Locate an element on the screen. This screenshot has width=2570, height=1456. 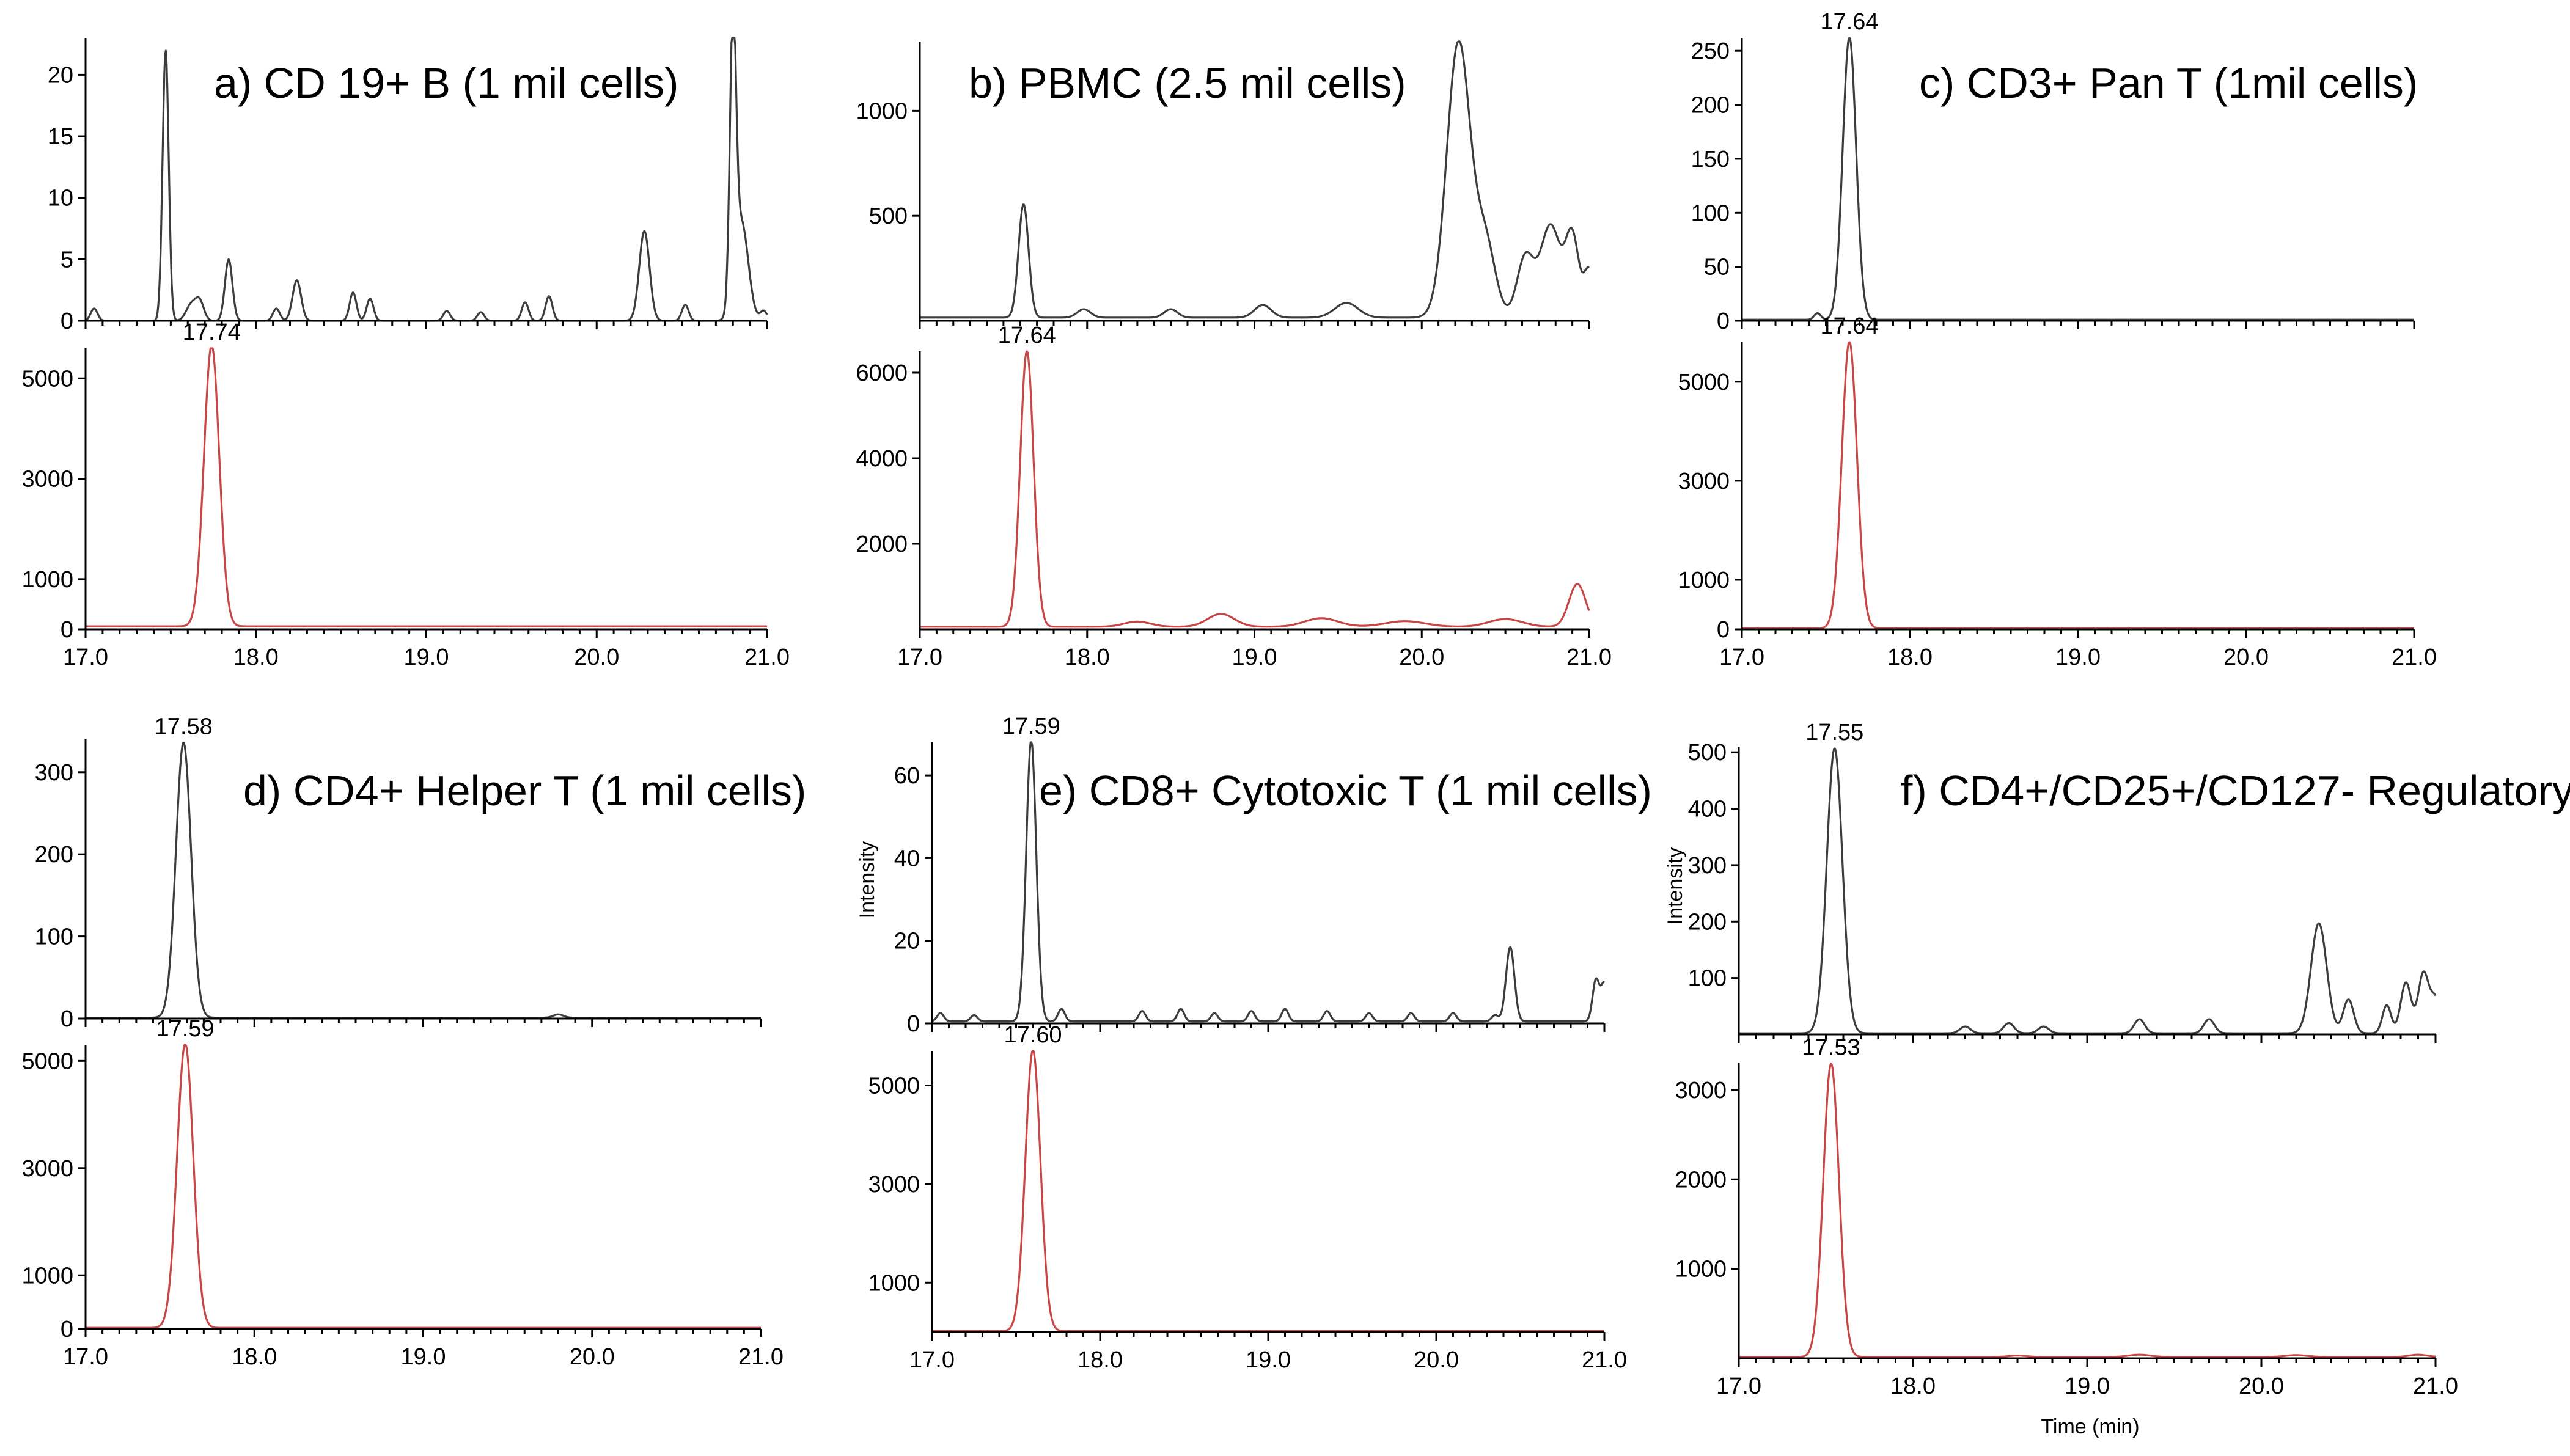
y-tick-label-top-panel-b: 500 is located at coordinates (888, 216).